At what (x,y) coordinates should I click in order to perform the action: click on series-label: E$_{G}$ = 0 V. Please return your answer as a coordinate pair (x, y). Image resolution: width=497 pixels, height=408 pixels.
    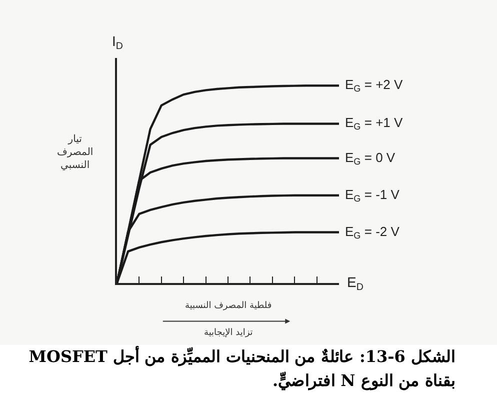
    Looking at the image, I should click on (370, 158).